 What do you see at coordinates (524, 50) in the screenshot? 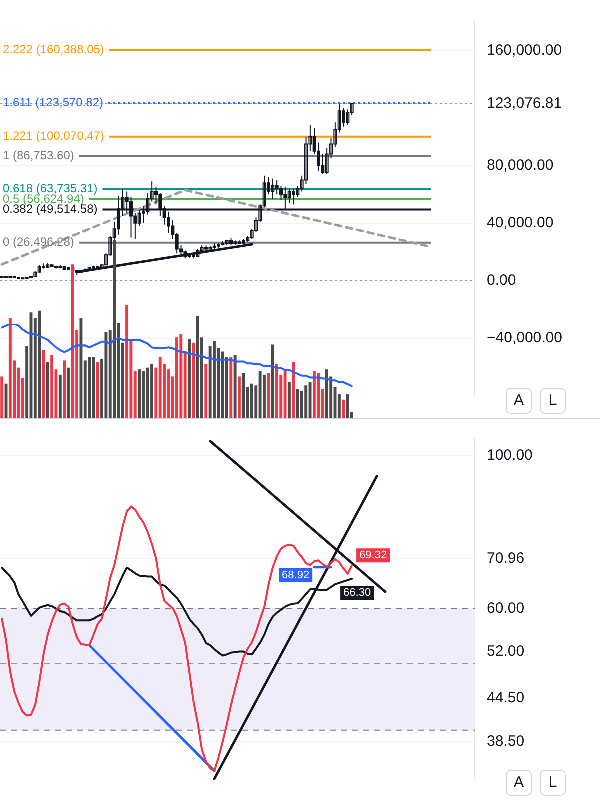
I see `y-tick-label: 160,000.00` at bounding box center [524, 50].